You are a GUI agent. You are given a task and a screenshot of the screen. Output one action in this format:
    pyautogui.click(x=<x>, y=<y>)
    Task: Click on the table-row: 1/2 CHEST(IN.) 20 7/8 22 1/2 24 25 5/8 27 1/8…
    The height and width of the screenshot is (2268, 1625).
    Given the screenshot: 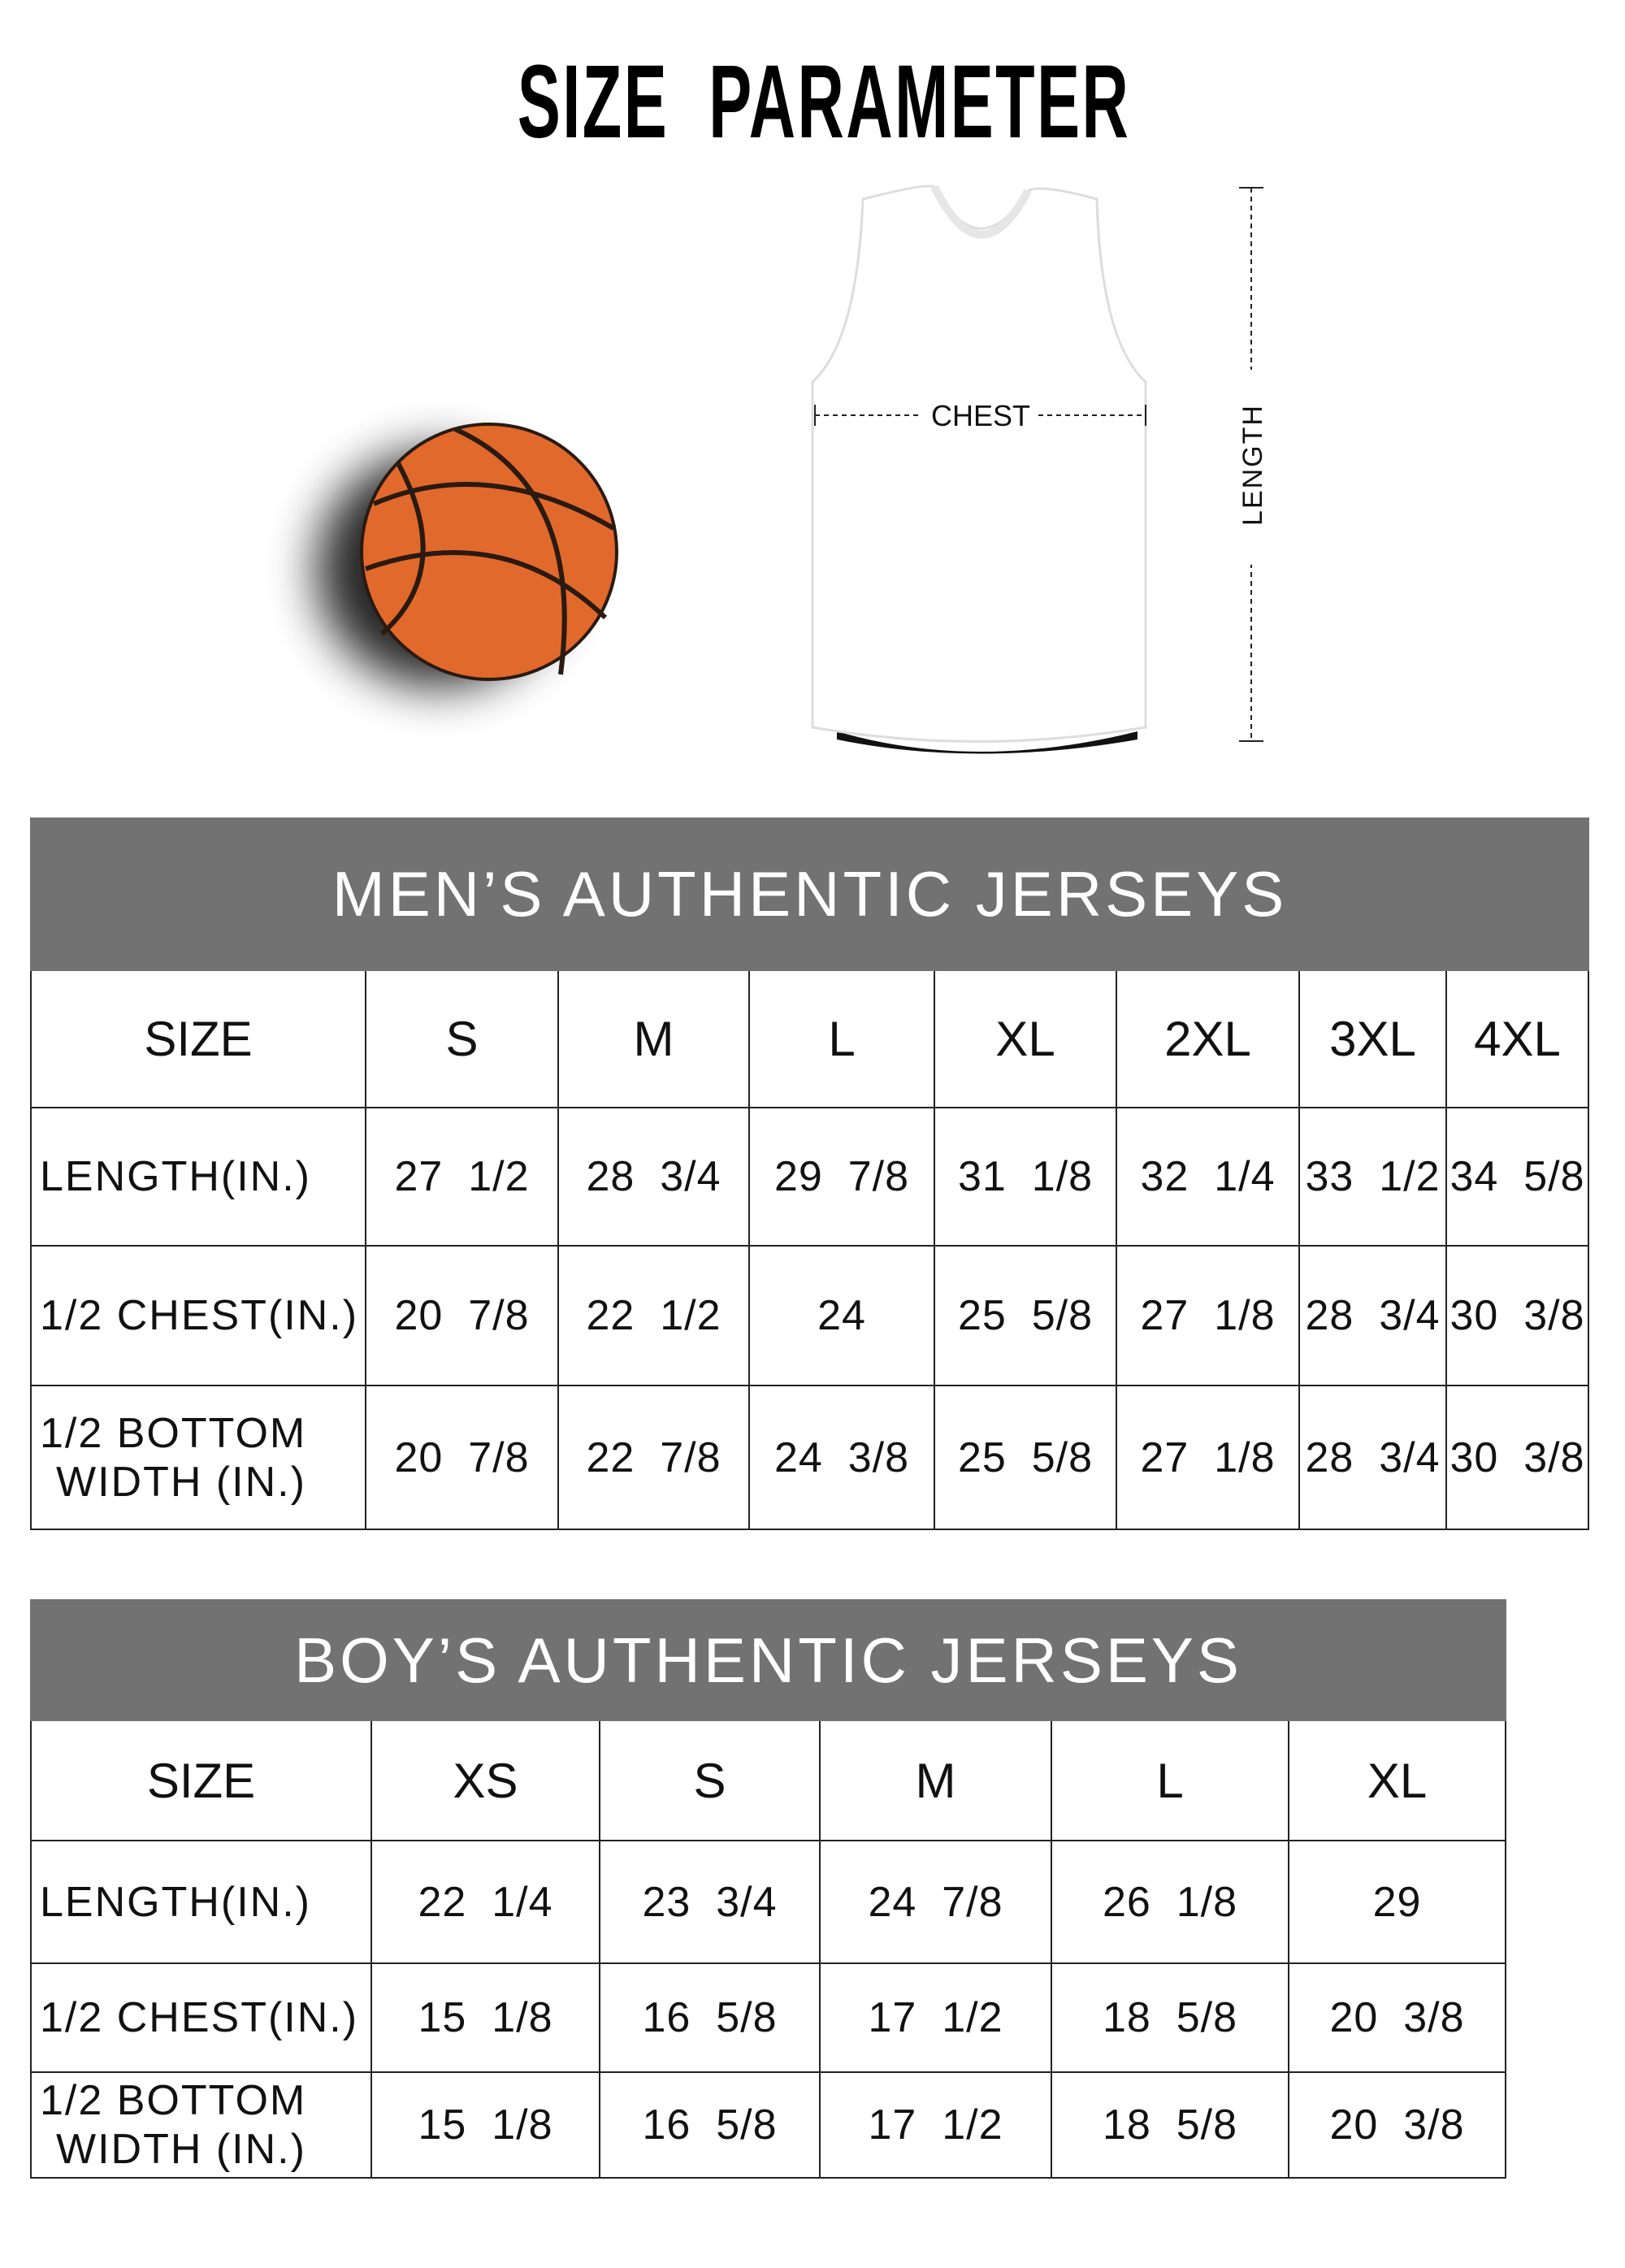 What is the action you would take?
    pyautogui.click(x=810, y=1315)
    